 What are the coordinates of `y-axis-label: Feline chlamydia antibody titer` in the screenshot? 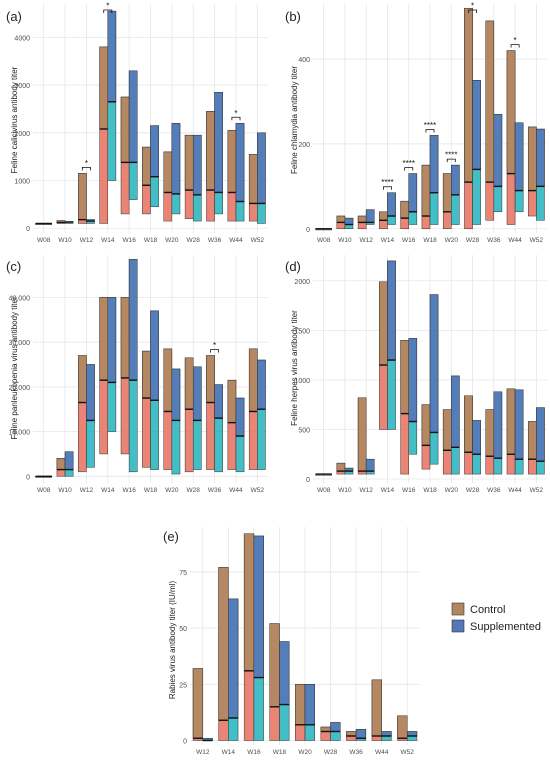 It's located at (294, 120).